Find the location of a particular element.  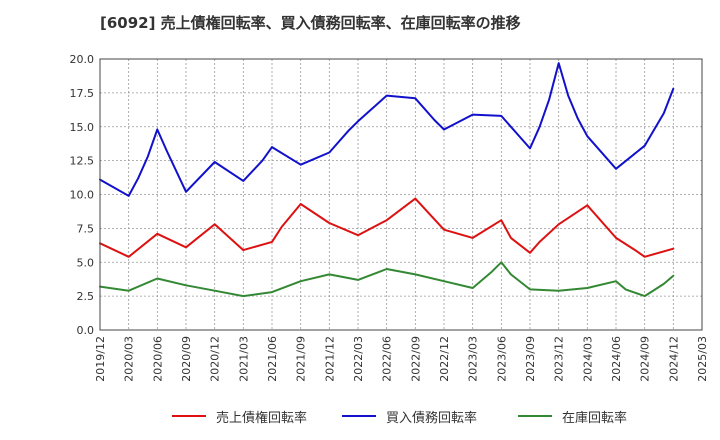

legend-item-2: 買入債務回転率 is located at coordinates (409, 416).